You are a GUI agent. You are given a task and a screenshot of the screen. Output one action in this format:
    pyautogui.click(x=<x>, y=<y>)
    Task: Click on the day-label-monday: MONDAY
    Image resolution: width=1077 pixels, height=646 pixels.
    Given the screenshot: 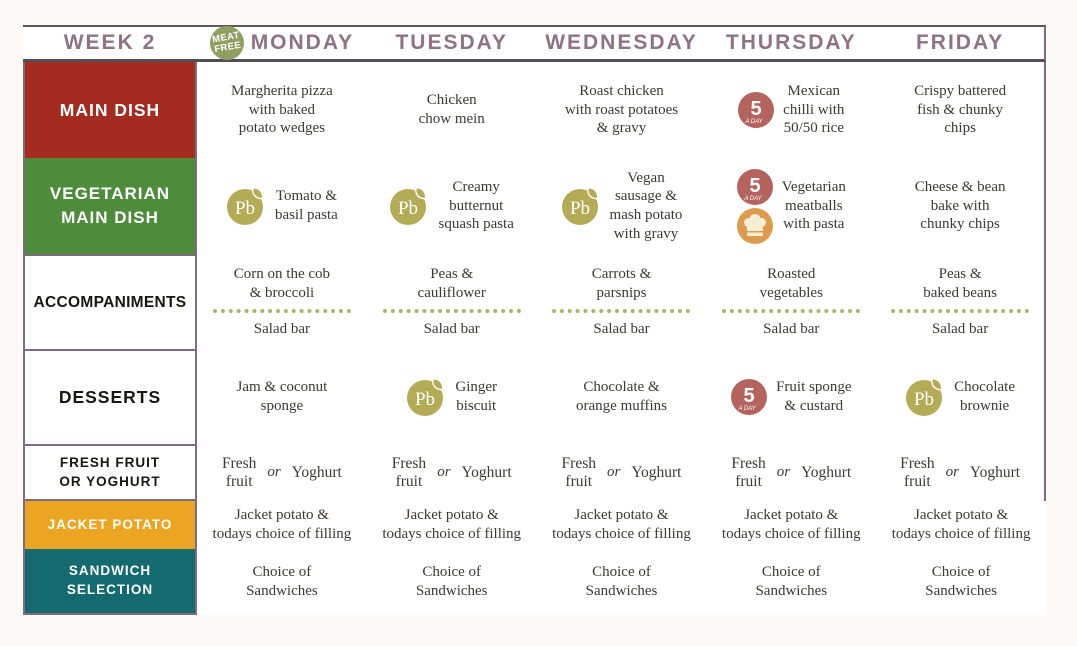 What is the action you would take?
    pyautogui.click(x=302, y=42)
    